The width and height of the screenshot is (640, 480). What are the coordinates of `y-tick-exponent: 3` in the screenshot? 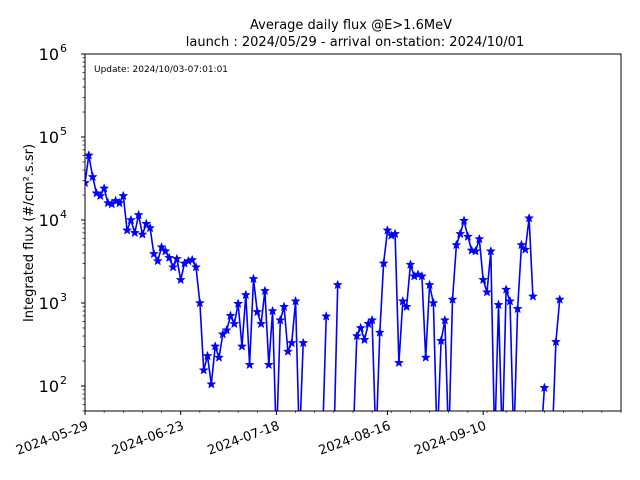 It's located at (63, 297).